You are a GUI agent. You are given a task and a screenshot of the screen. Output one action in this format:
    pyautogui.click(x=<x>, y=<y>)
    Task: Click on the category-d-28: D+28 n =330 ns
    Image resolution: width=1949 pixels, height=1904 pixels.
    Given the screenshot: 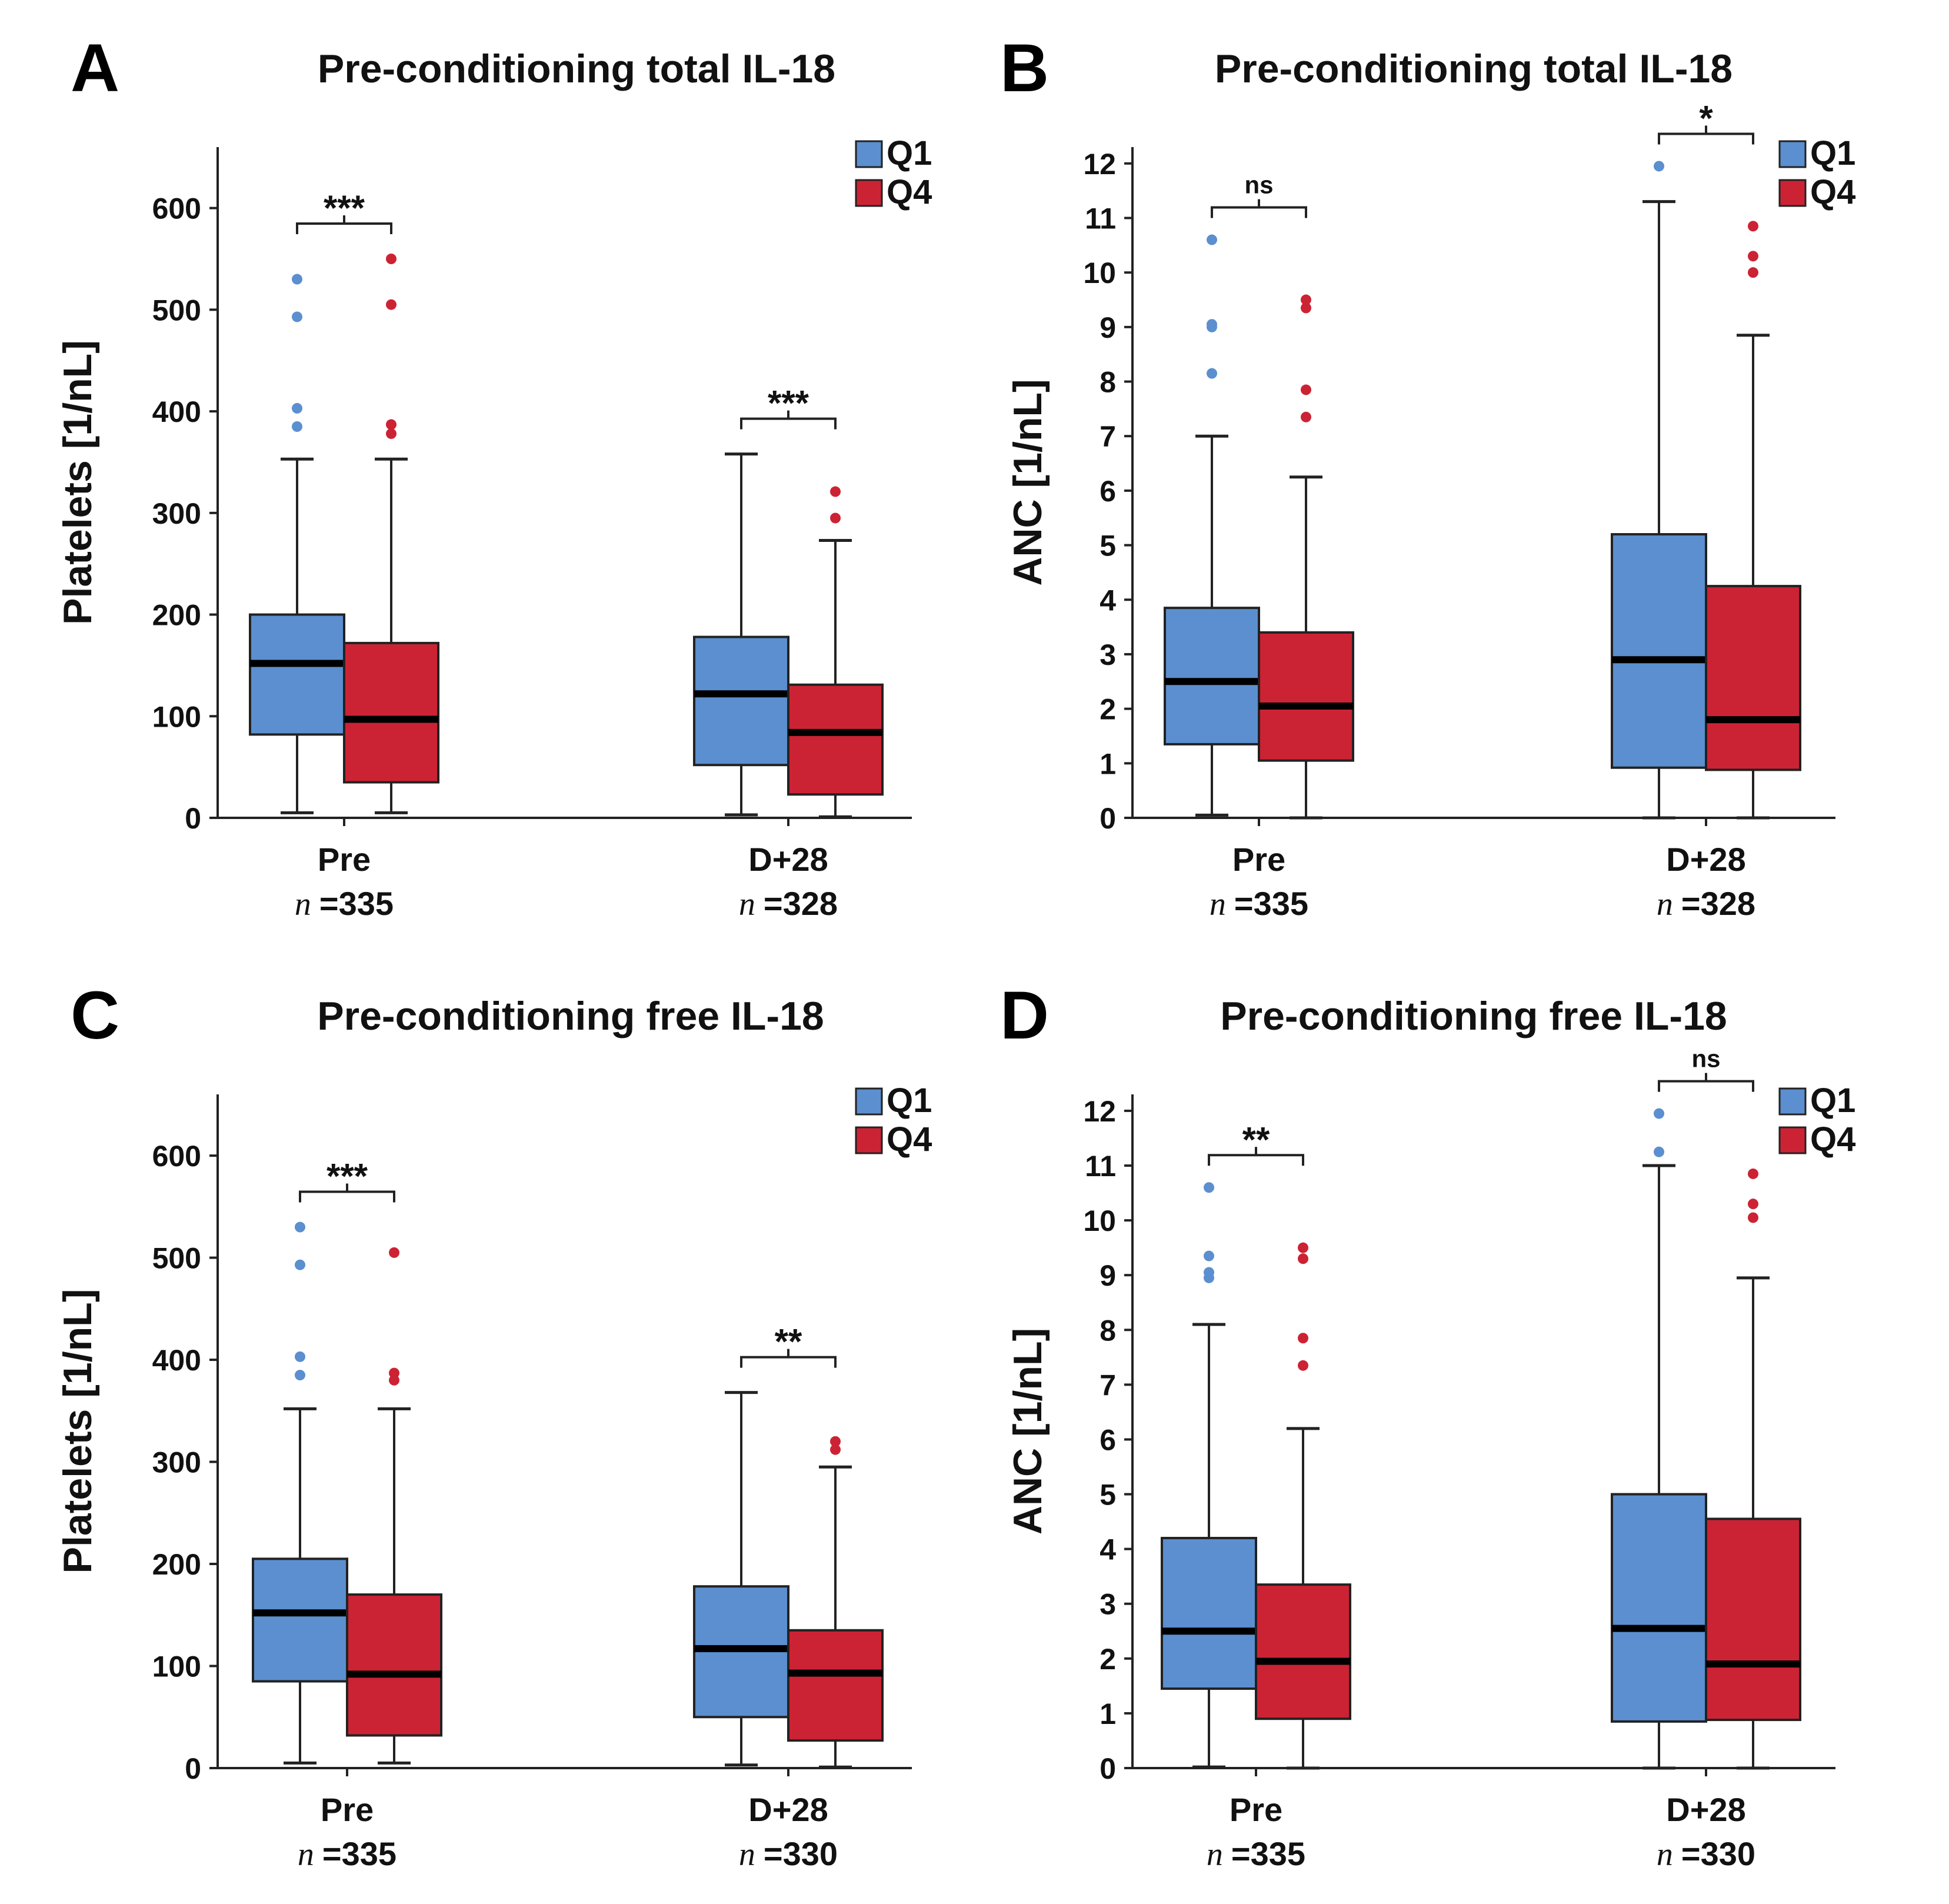 What is the action you would take?
    pyautogui.click(x=1706, y=1459)
    